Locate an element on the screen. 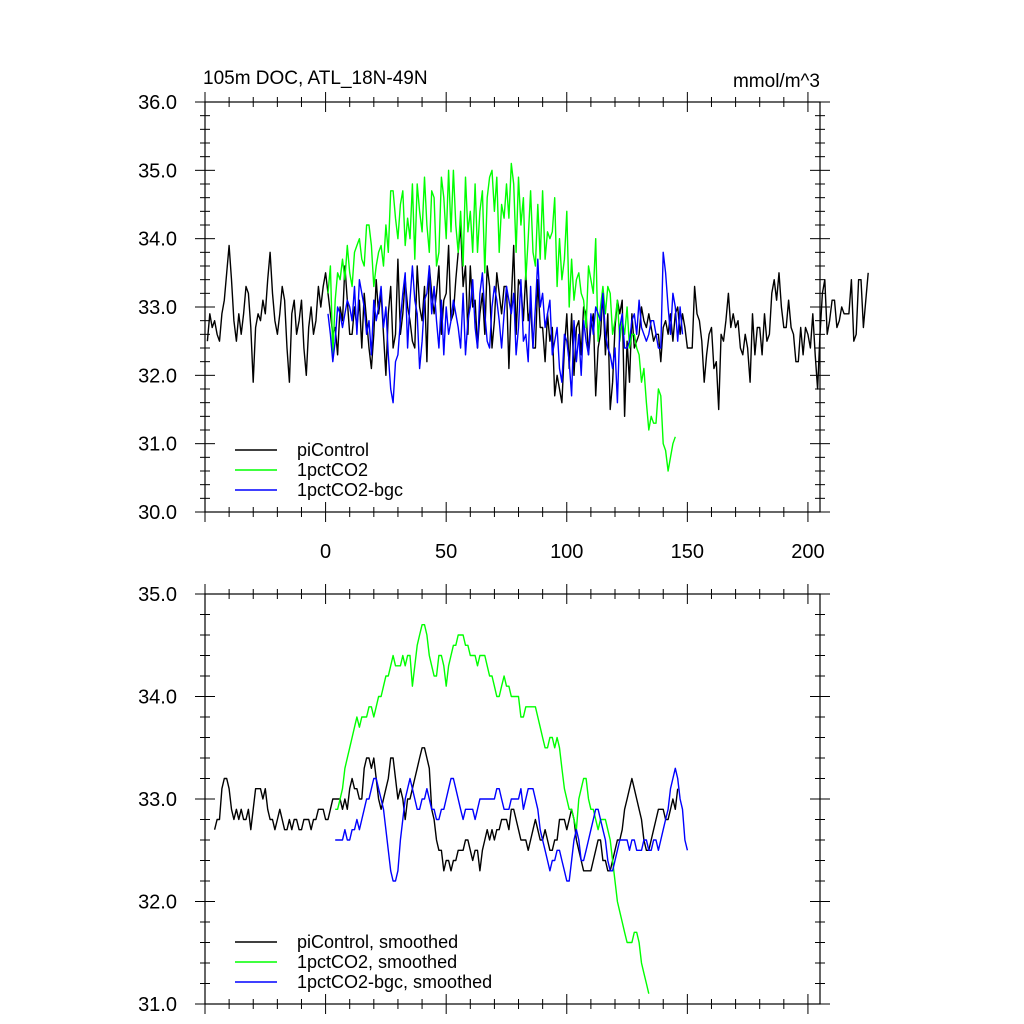 The image size is (1024, 1024). series-line-1pctco2 is located at coordinates (501, 317).